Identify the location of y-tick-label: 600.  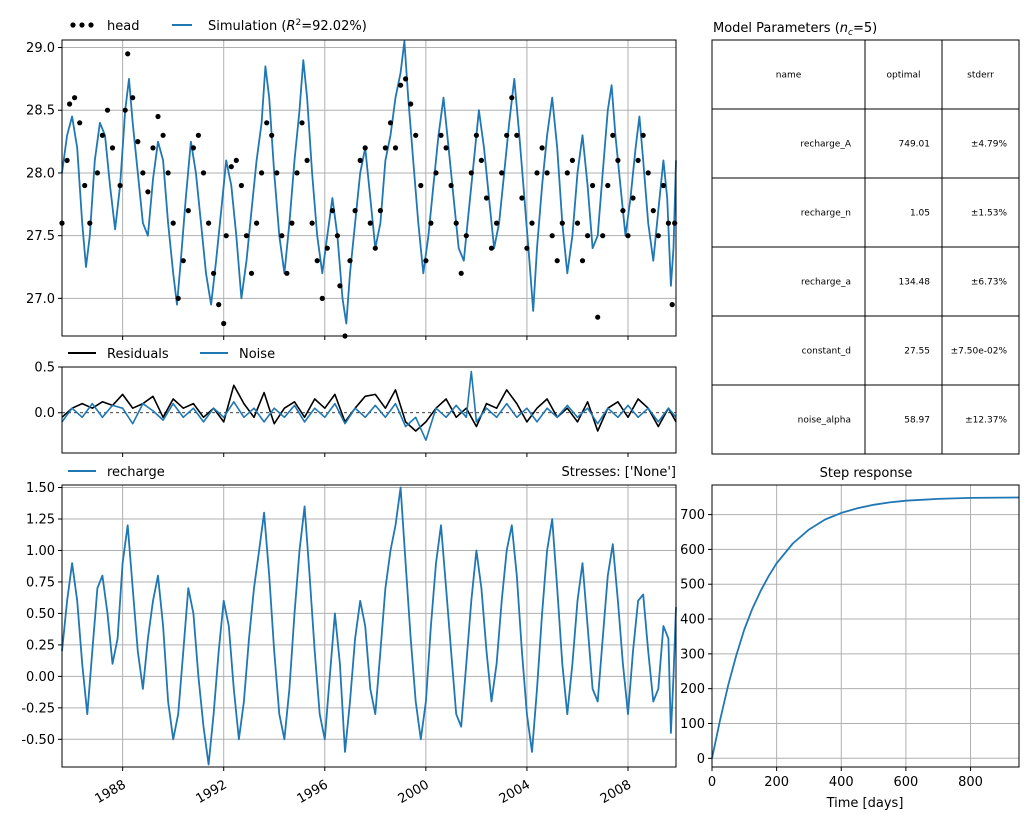
(692, 550).